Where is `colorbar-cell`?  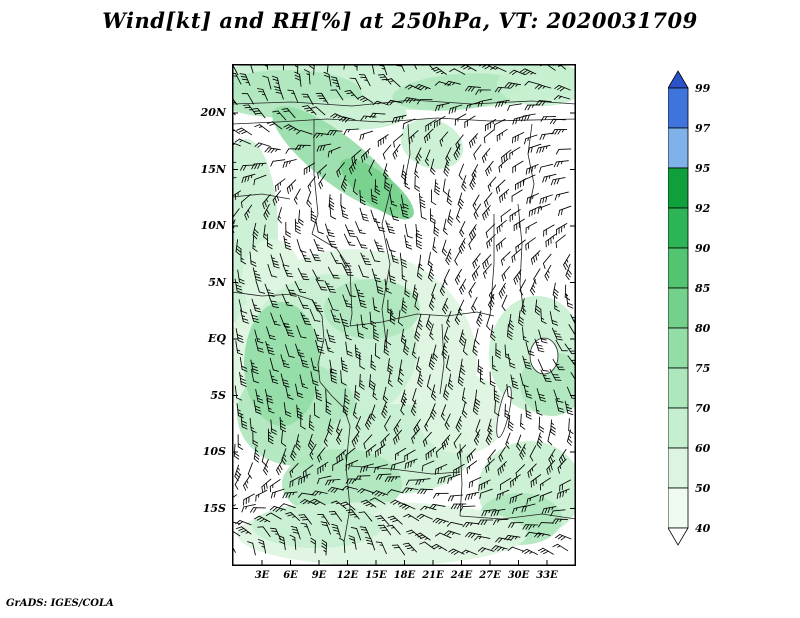 colorbar-cell is located at coordinates (678, 308).